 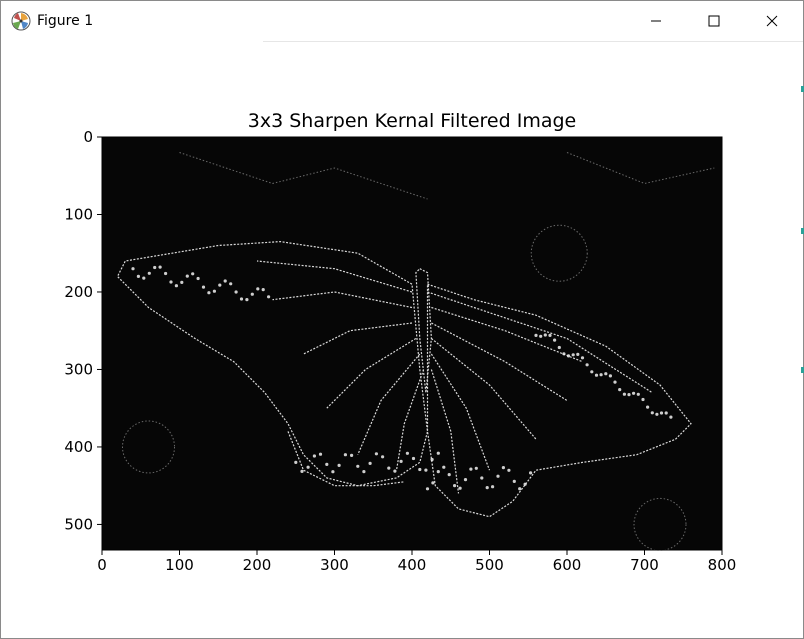 I want to click on y-tick-label: 500, so click(x=78, y=524).